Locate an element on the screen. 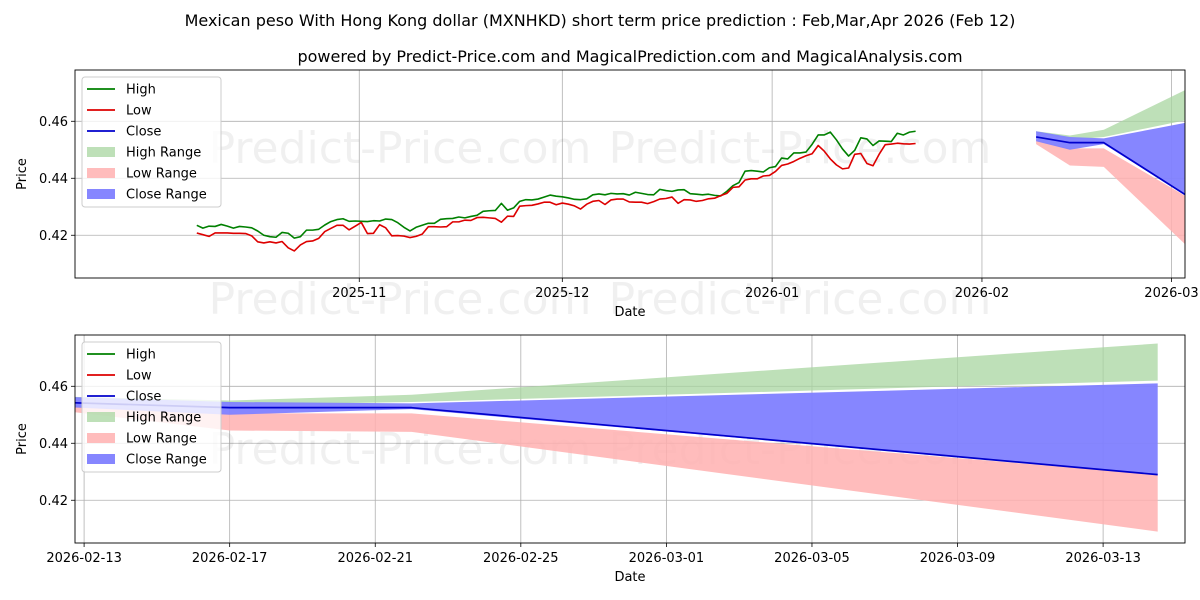  x-tick-label: 2026-02 is located at coordinates (982, 293).